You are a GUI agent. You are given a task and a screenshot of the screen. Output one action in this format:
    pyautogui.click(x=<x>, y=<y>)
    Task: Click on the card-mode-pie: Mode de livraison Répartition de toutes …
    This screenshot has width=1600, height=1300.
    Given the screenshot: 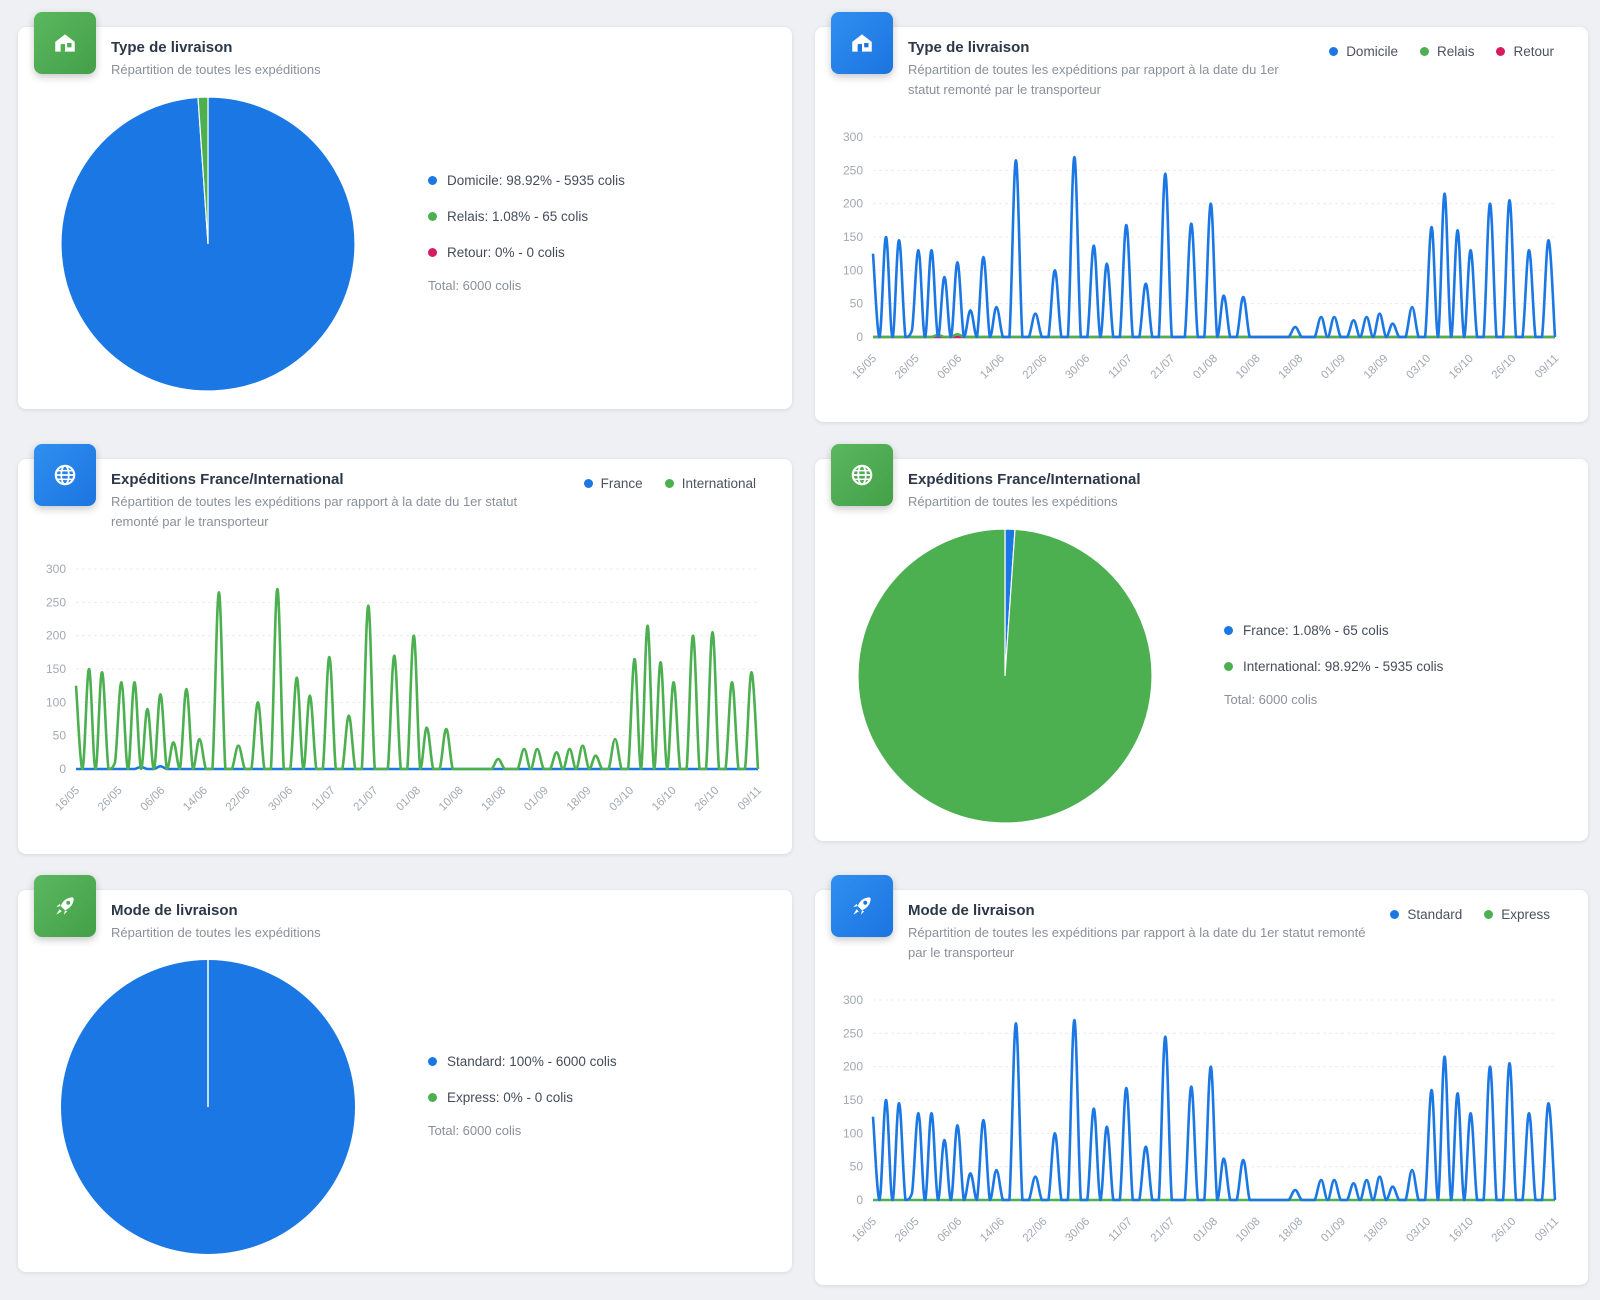 What is the action you would take?
    pyautogui.click(x=405, y=1081)
    